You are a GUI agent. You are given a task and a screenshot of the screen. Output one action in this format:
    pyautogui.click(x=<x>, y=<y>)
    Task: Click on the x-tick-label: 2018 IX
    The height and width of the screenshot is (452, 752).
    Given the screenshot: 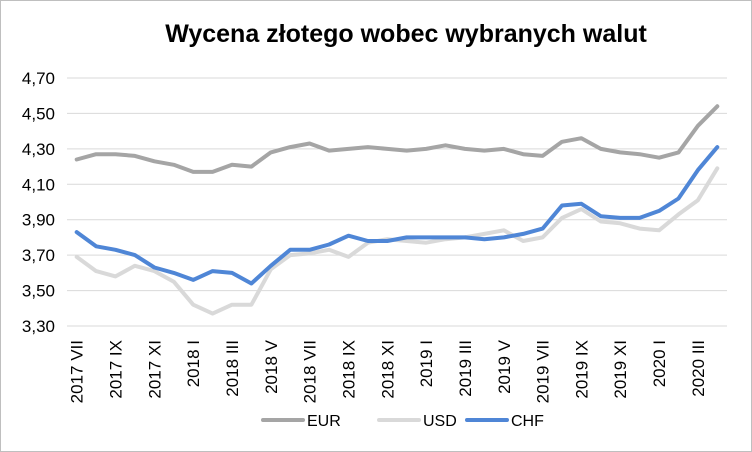 What is the action you would take?
    pyautogui.click(x=348, y=369)
    